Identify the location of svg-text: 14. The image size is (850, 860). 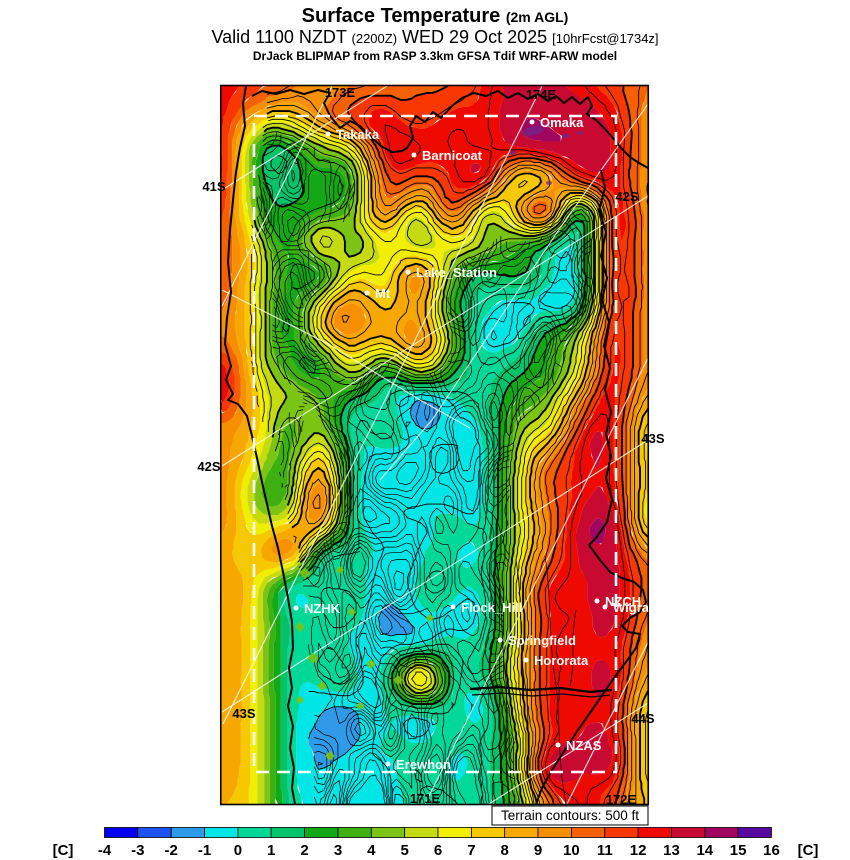
(704, 850).